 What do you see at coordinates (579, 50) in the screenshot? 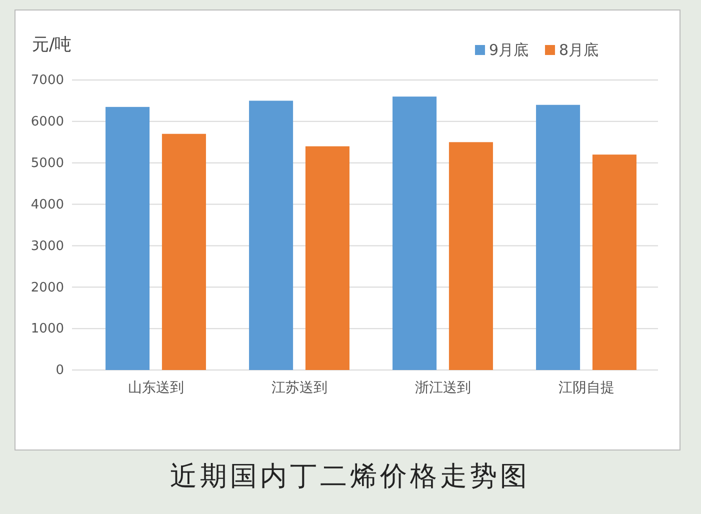
I see `legend-label: 8月底` at bounding box center [579, 50].